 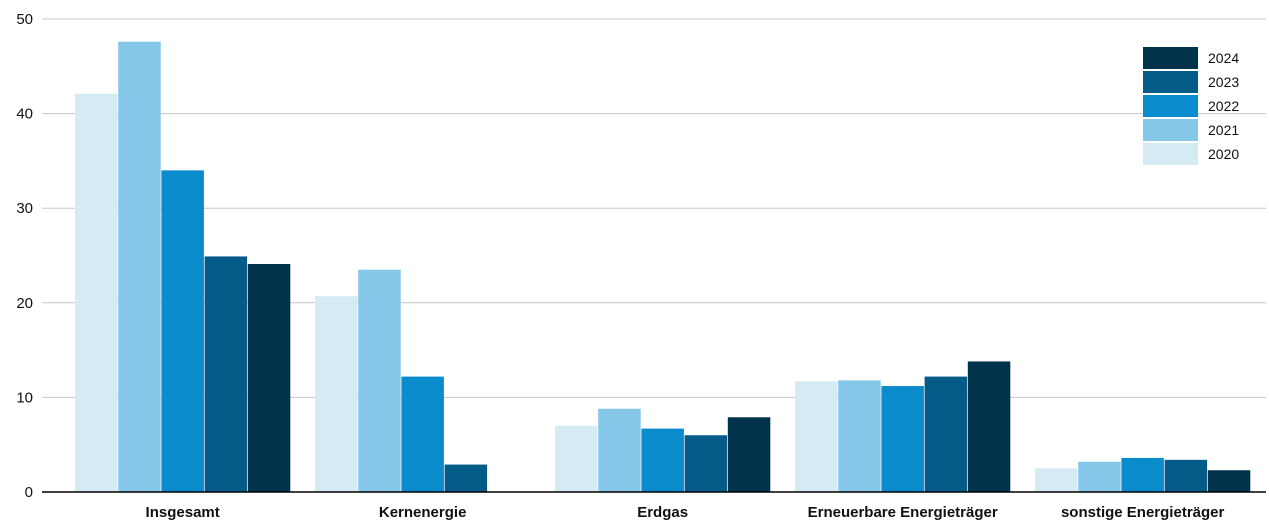 What do you see at coordinates (1223, 130) in the screenshot?
I see `legend-label-2021: 2021` at bounding box center [1223, 130].